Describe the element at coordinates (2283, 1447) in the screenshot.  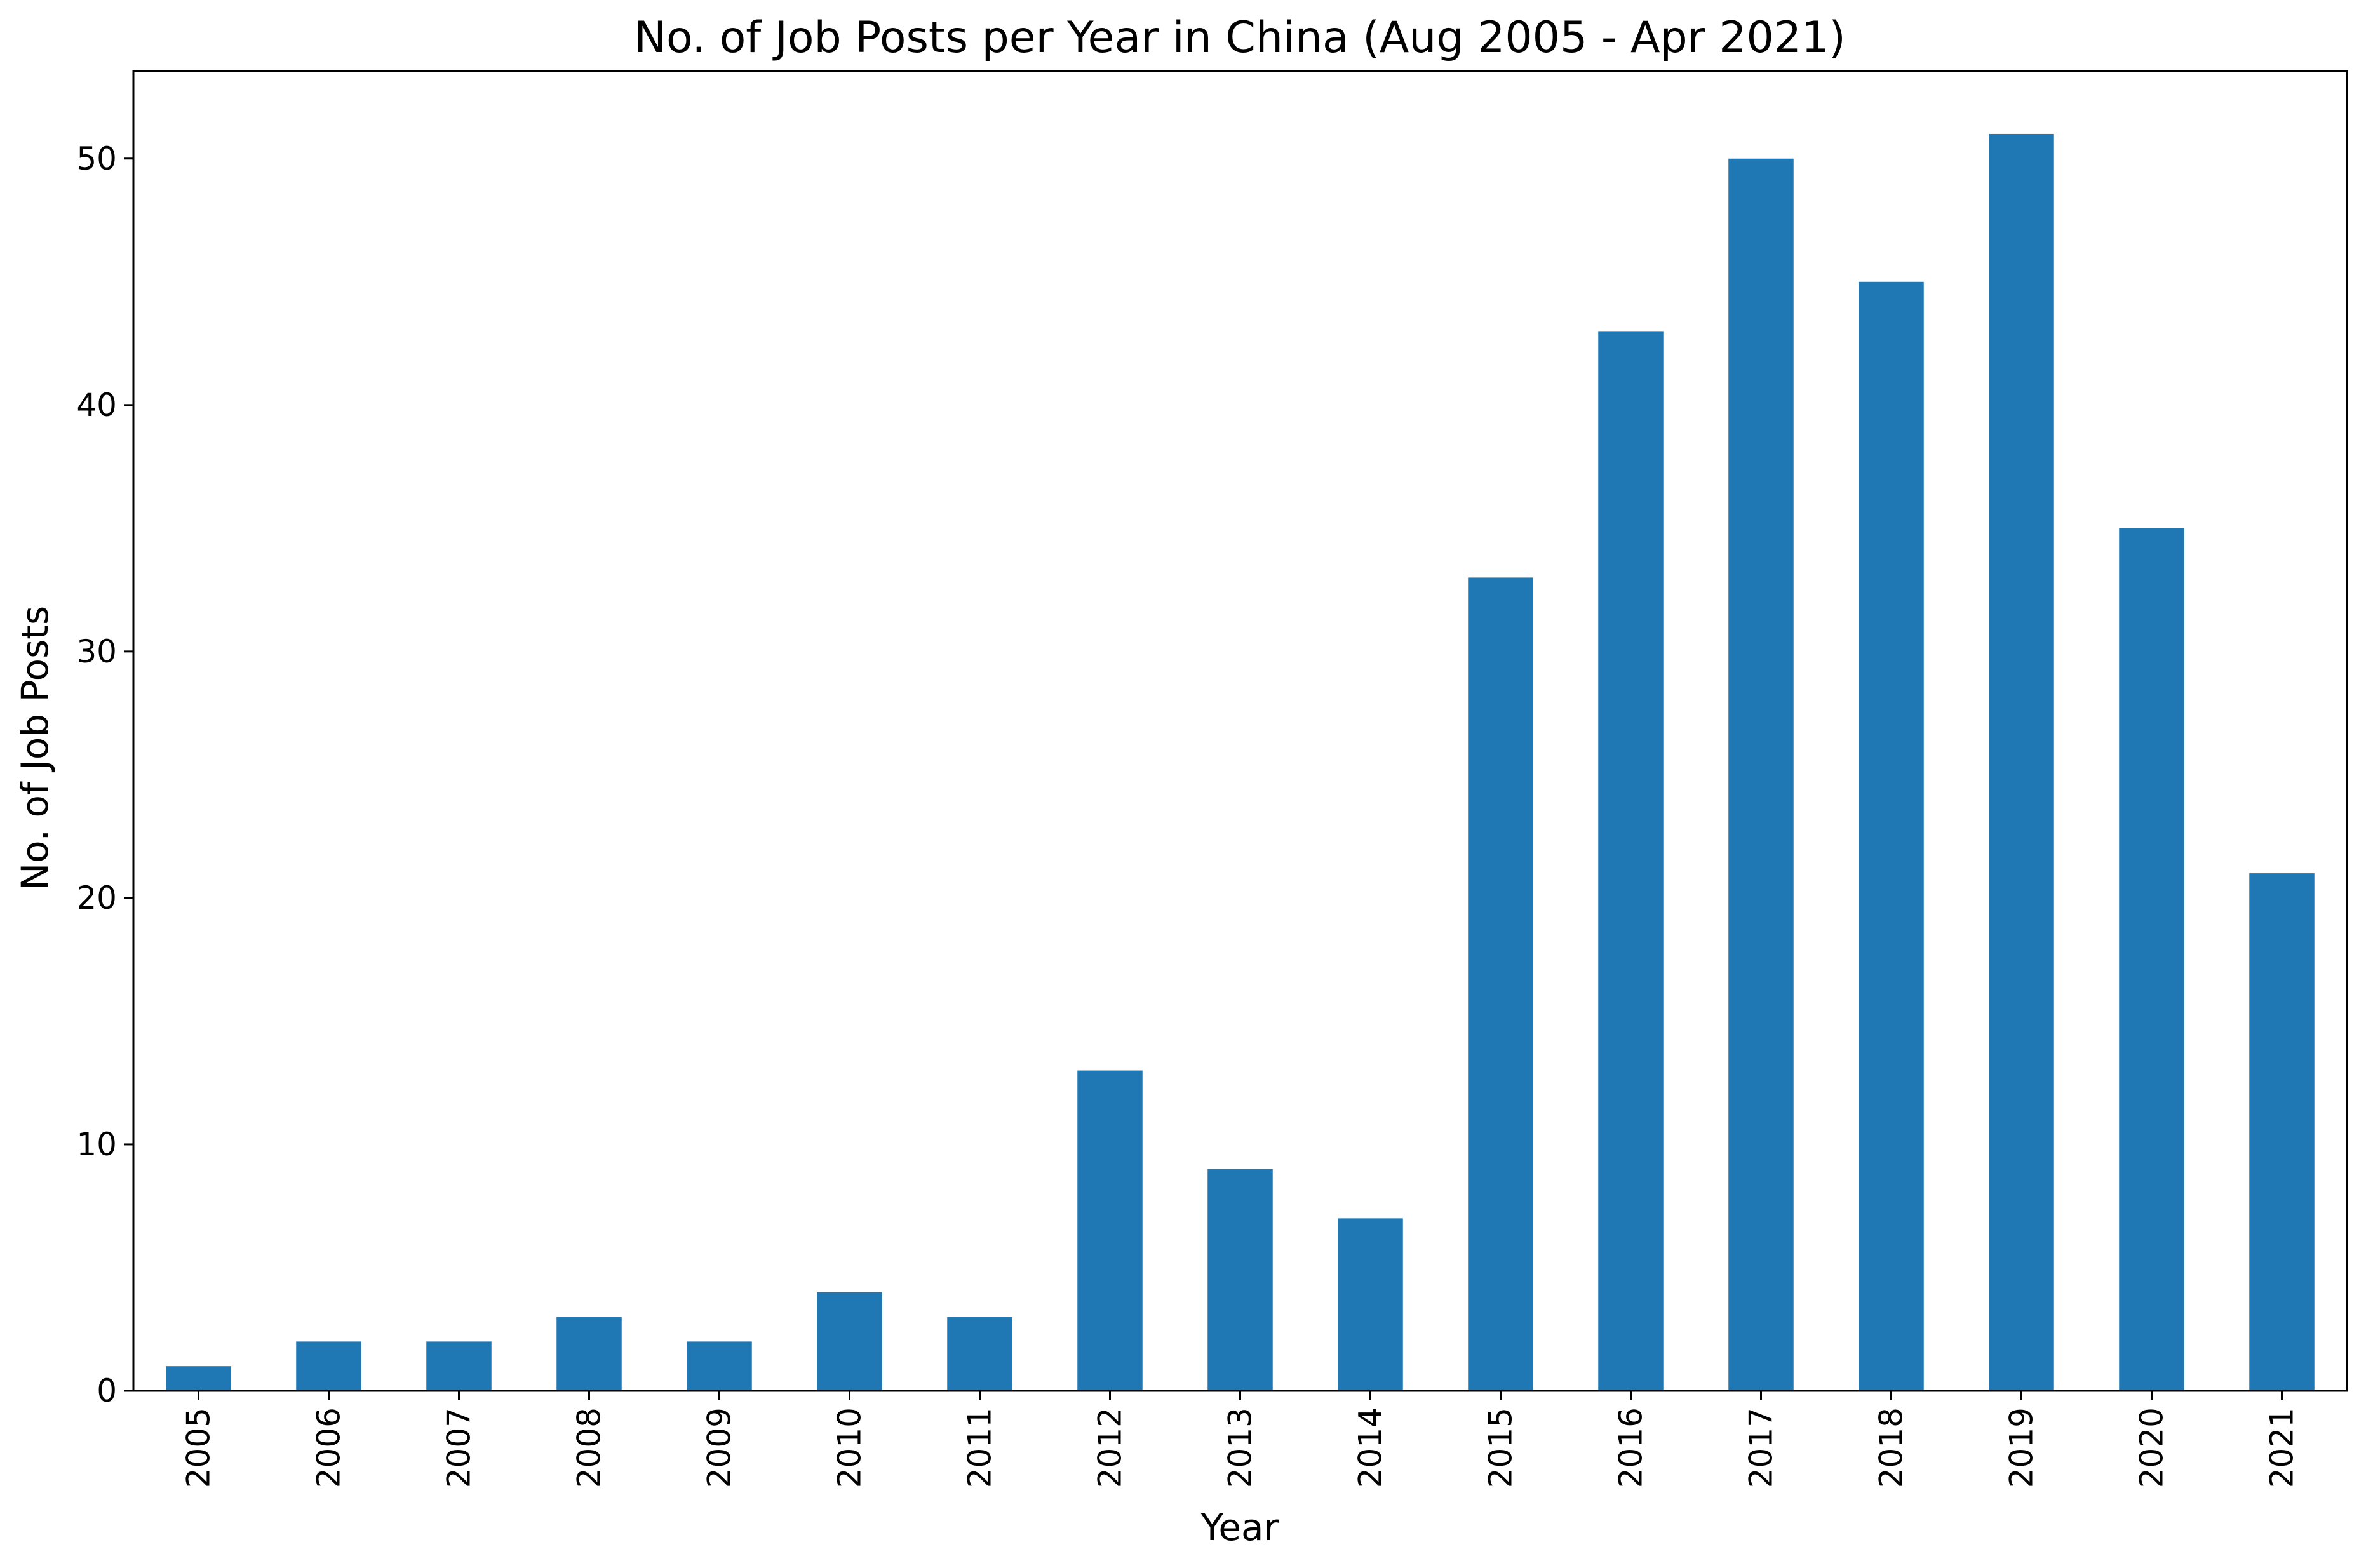
I see `x-tick-label-2021: 2021` at that location.